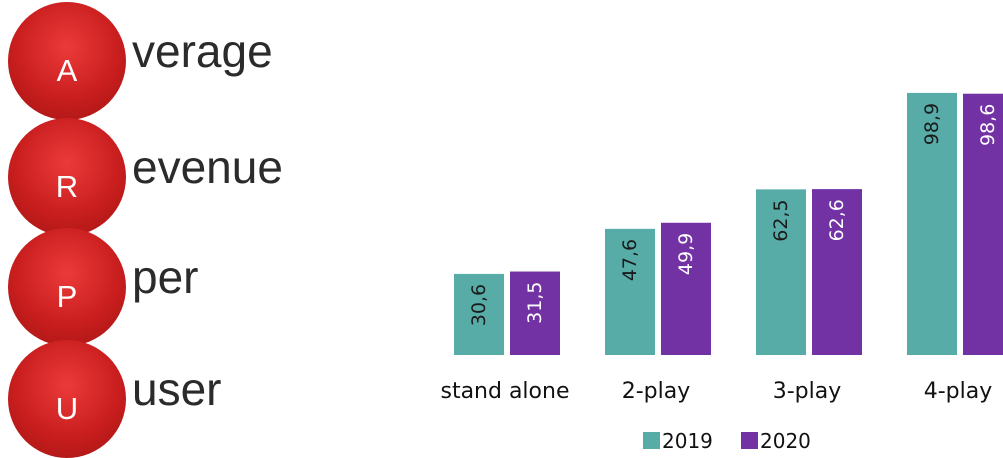 Image resolution: width=1003 pixels, height=458 pixels. I want to click on data-label: 62,5, so click(781, 220).